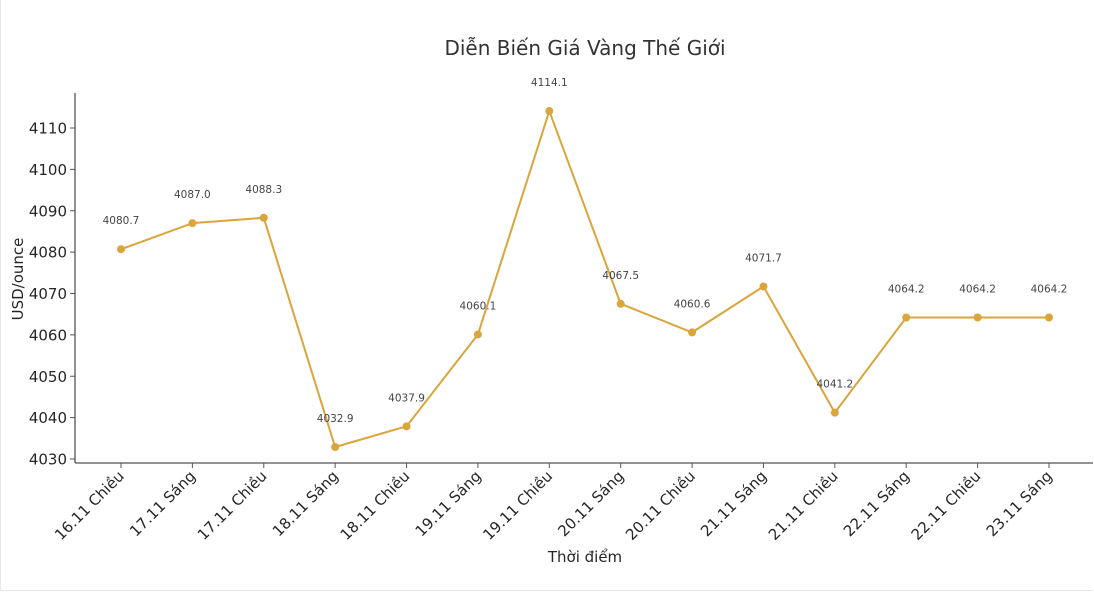 The height and width of the screenshot is (592, 1094). I want to click on x-tick-label: 18.11 Chiều, so click(375, 505).